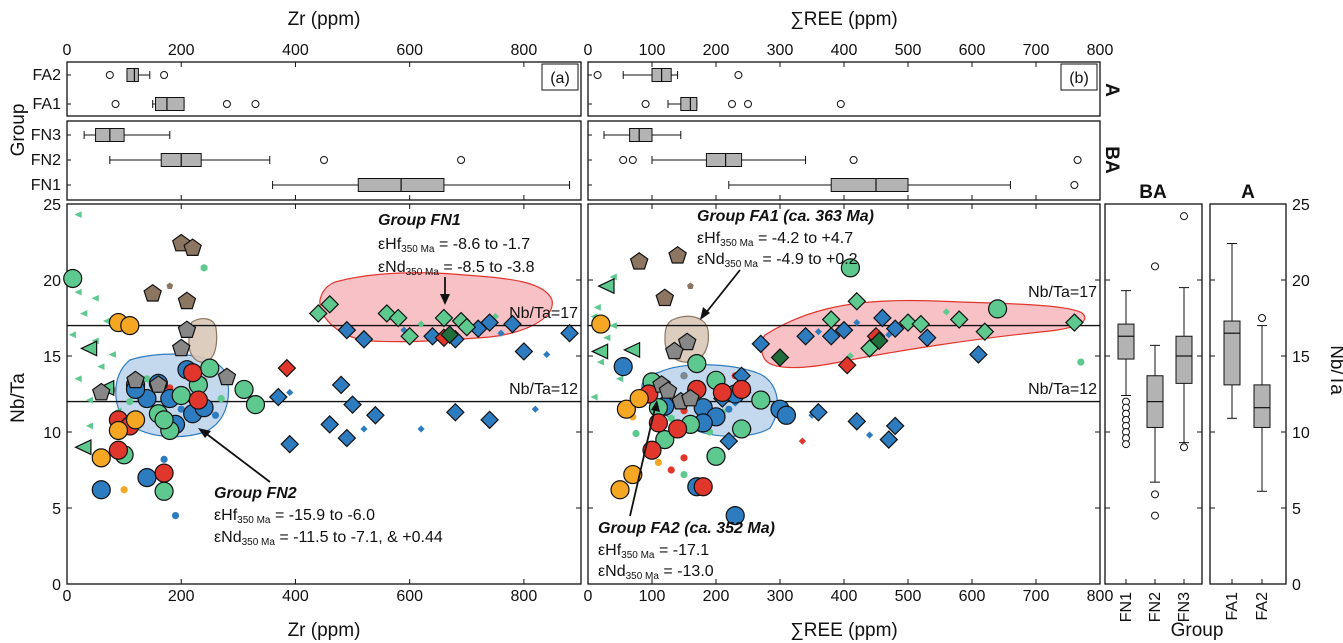 This screenshot has width=1343, height=643. What do you see at coordinates (456, 268) in the screenshot?
I see `ann-line-2: εNd350 Ma = -8.5 to -3.8` at bounding box center [456, 268].